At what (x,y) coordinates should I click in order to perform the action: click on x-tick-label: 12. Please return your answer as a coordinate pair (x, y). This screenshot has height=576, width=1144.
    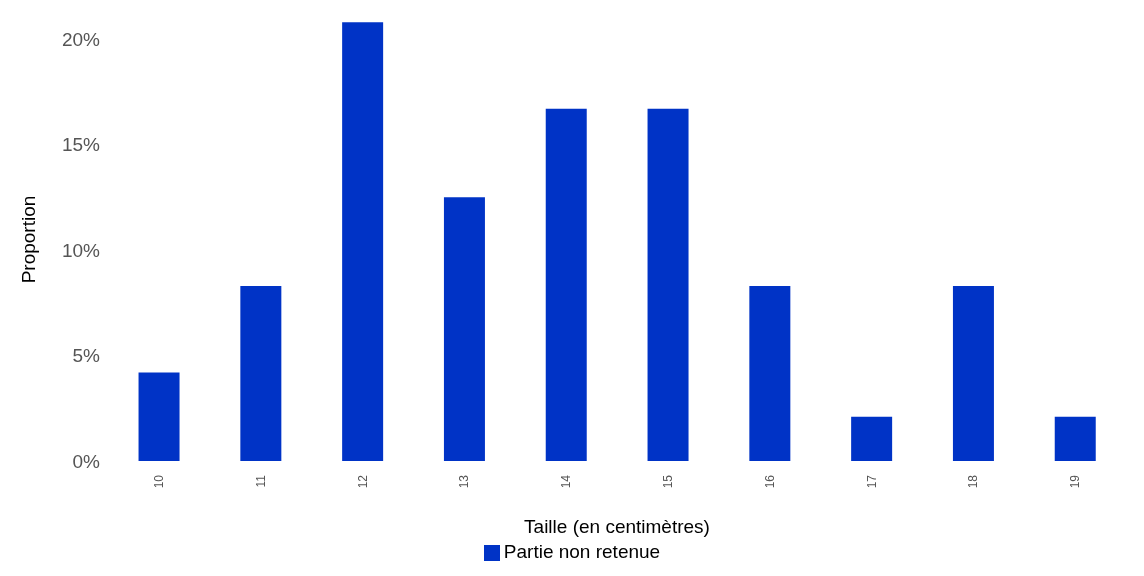
    Looking at the image, I should click on (362, 481).